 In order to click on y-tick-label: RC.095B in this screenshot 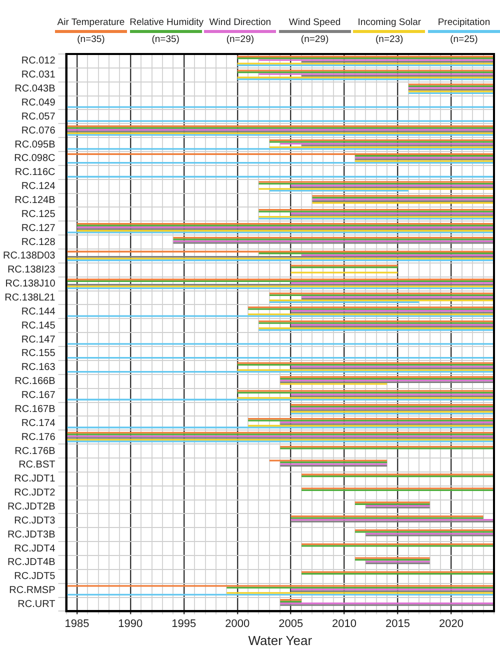, I will do `click(35, 144)`.